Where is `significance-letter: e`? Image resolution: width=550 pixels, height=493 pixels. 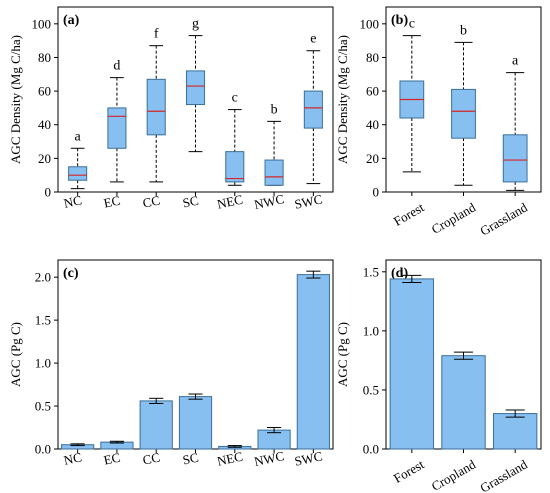
significance-letter: e is located at coordinates (313, 39).